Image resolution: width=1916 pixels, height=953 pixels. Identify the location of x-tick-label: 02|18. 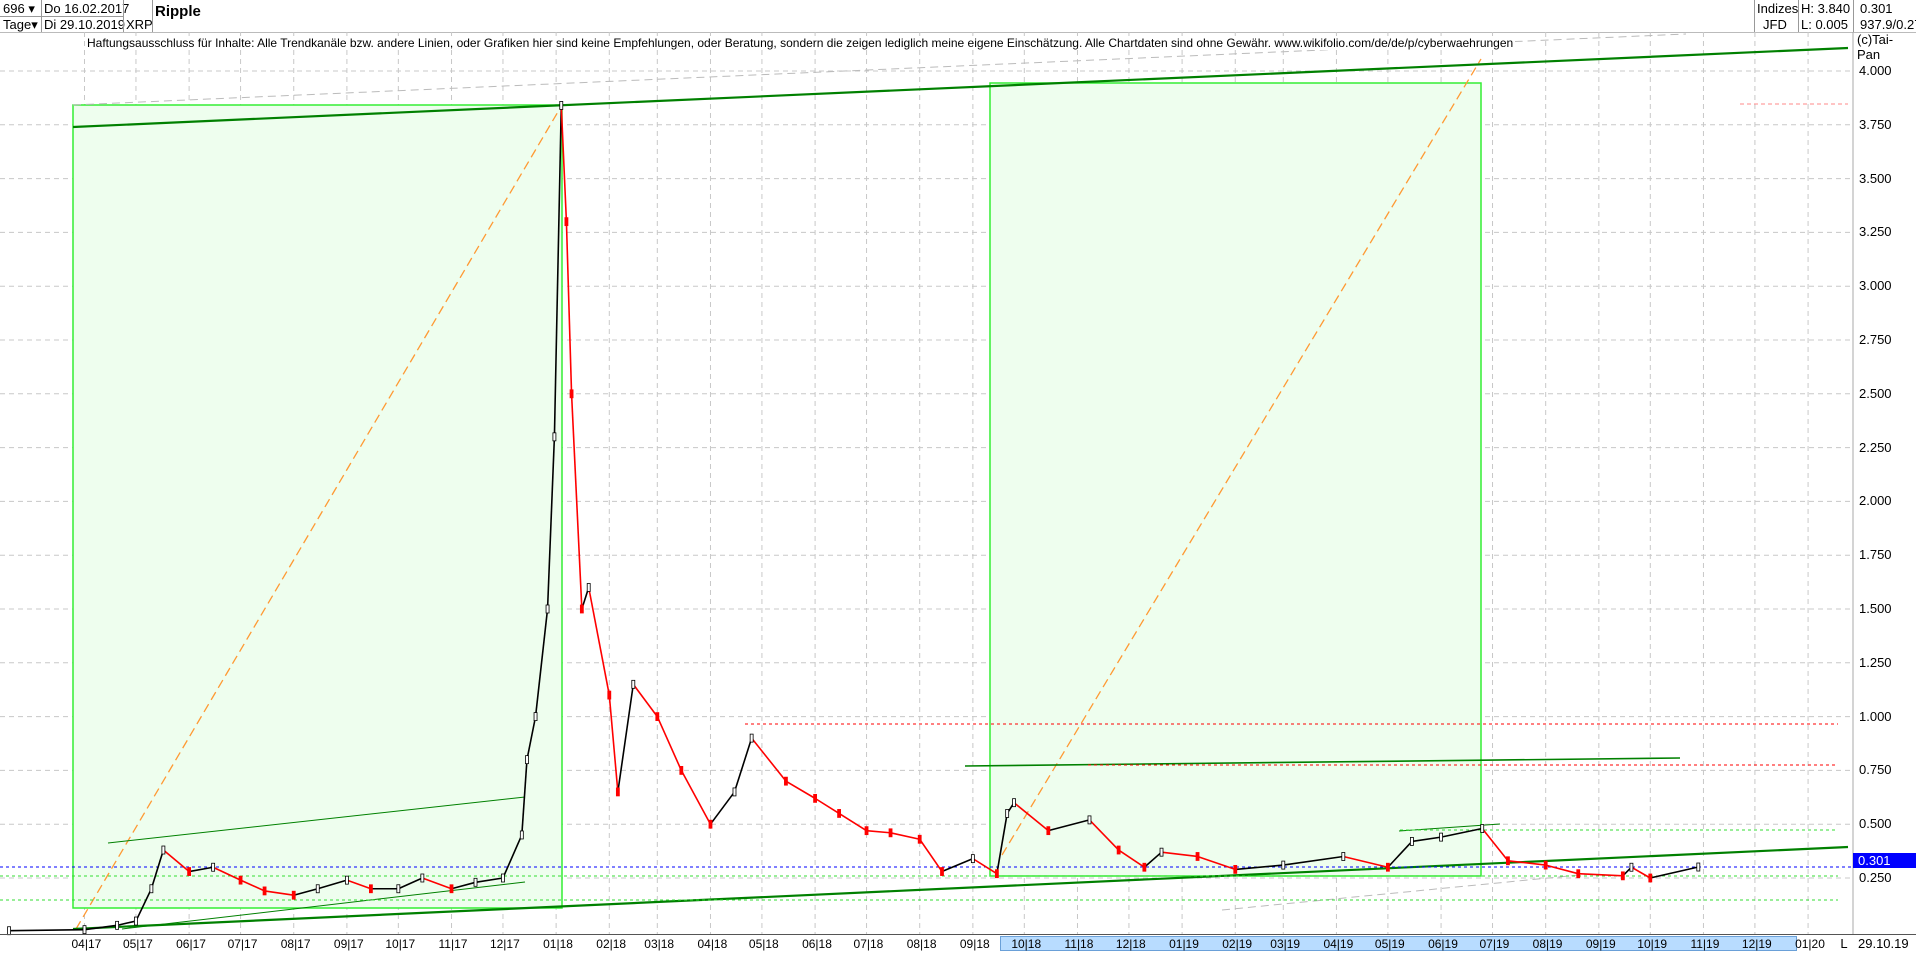
(611, 944).